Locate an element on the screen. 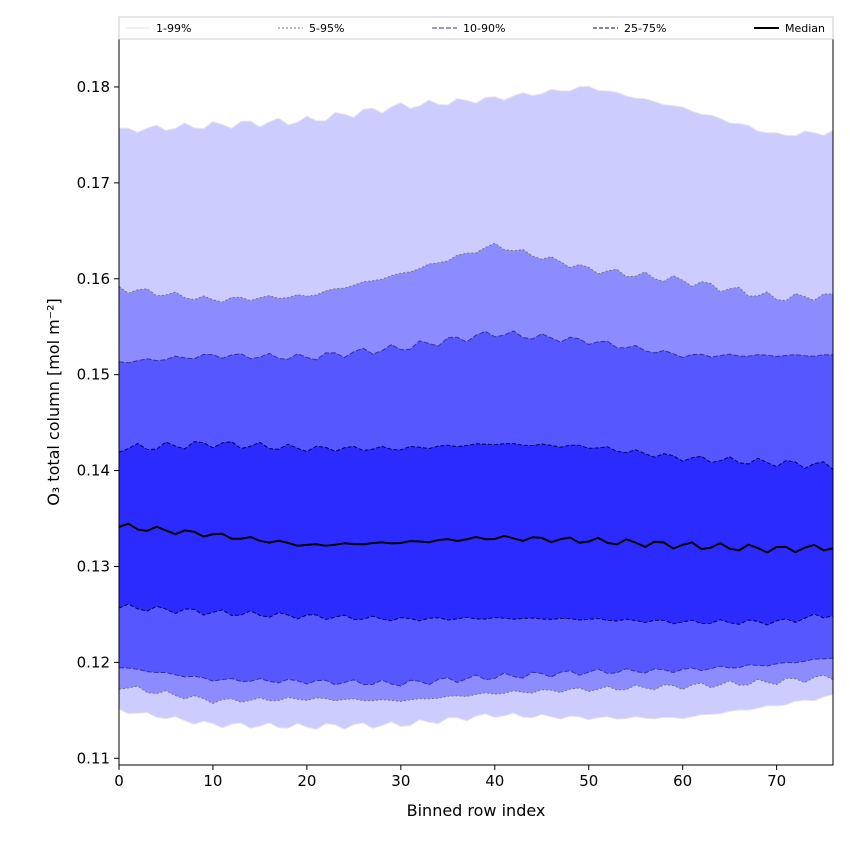 The image size is (850, 850). band-10-90%-lower-edge is located at coordinates (476, 672).